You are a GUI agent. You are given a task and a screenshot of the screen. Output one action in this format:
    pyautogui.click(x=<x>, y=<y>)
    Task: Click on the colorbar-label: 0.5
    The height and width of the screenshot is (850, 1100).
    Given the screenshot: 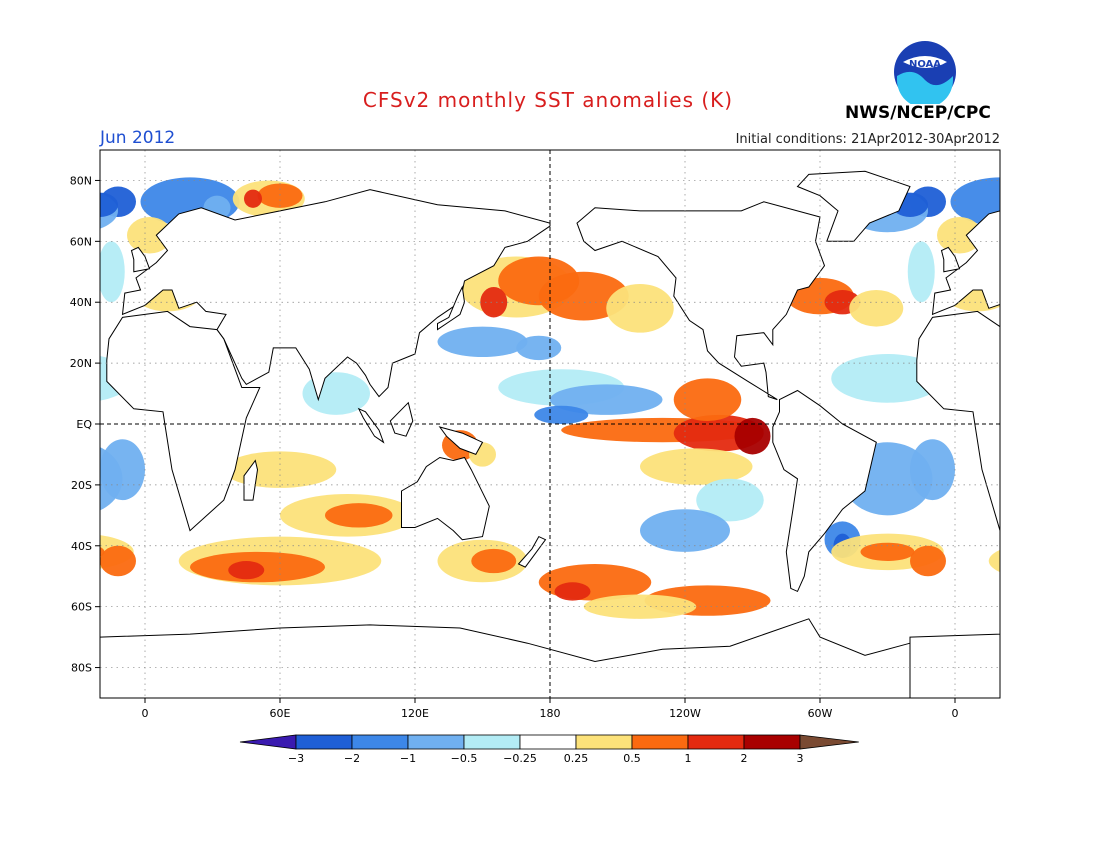 What is the action you would take?
    pyautogui.click(x=632, y=758)
    